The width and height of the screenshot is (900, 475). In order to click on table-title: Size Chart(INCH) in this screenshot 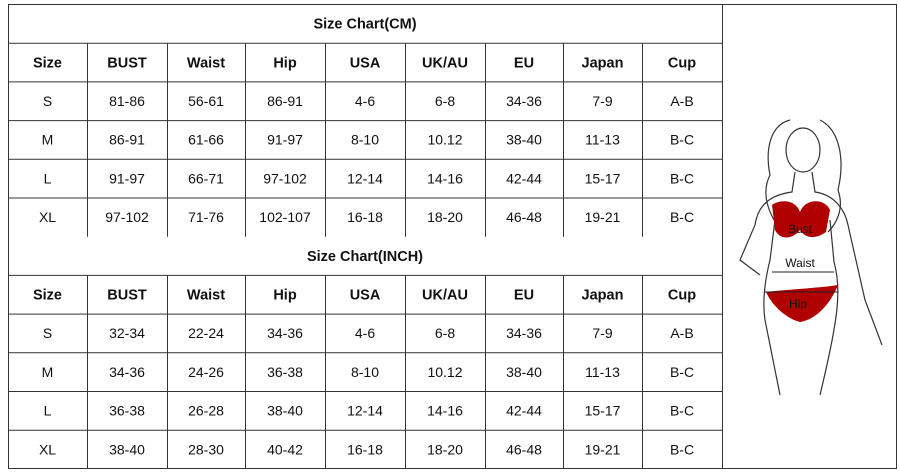, I will do `click(365, 257)`.